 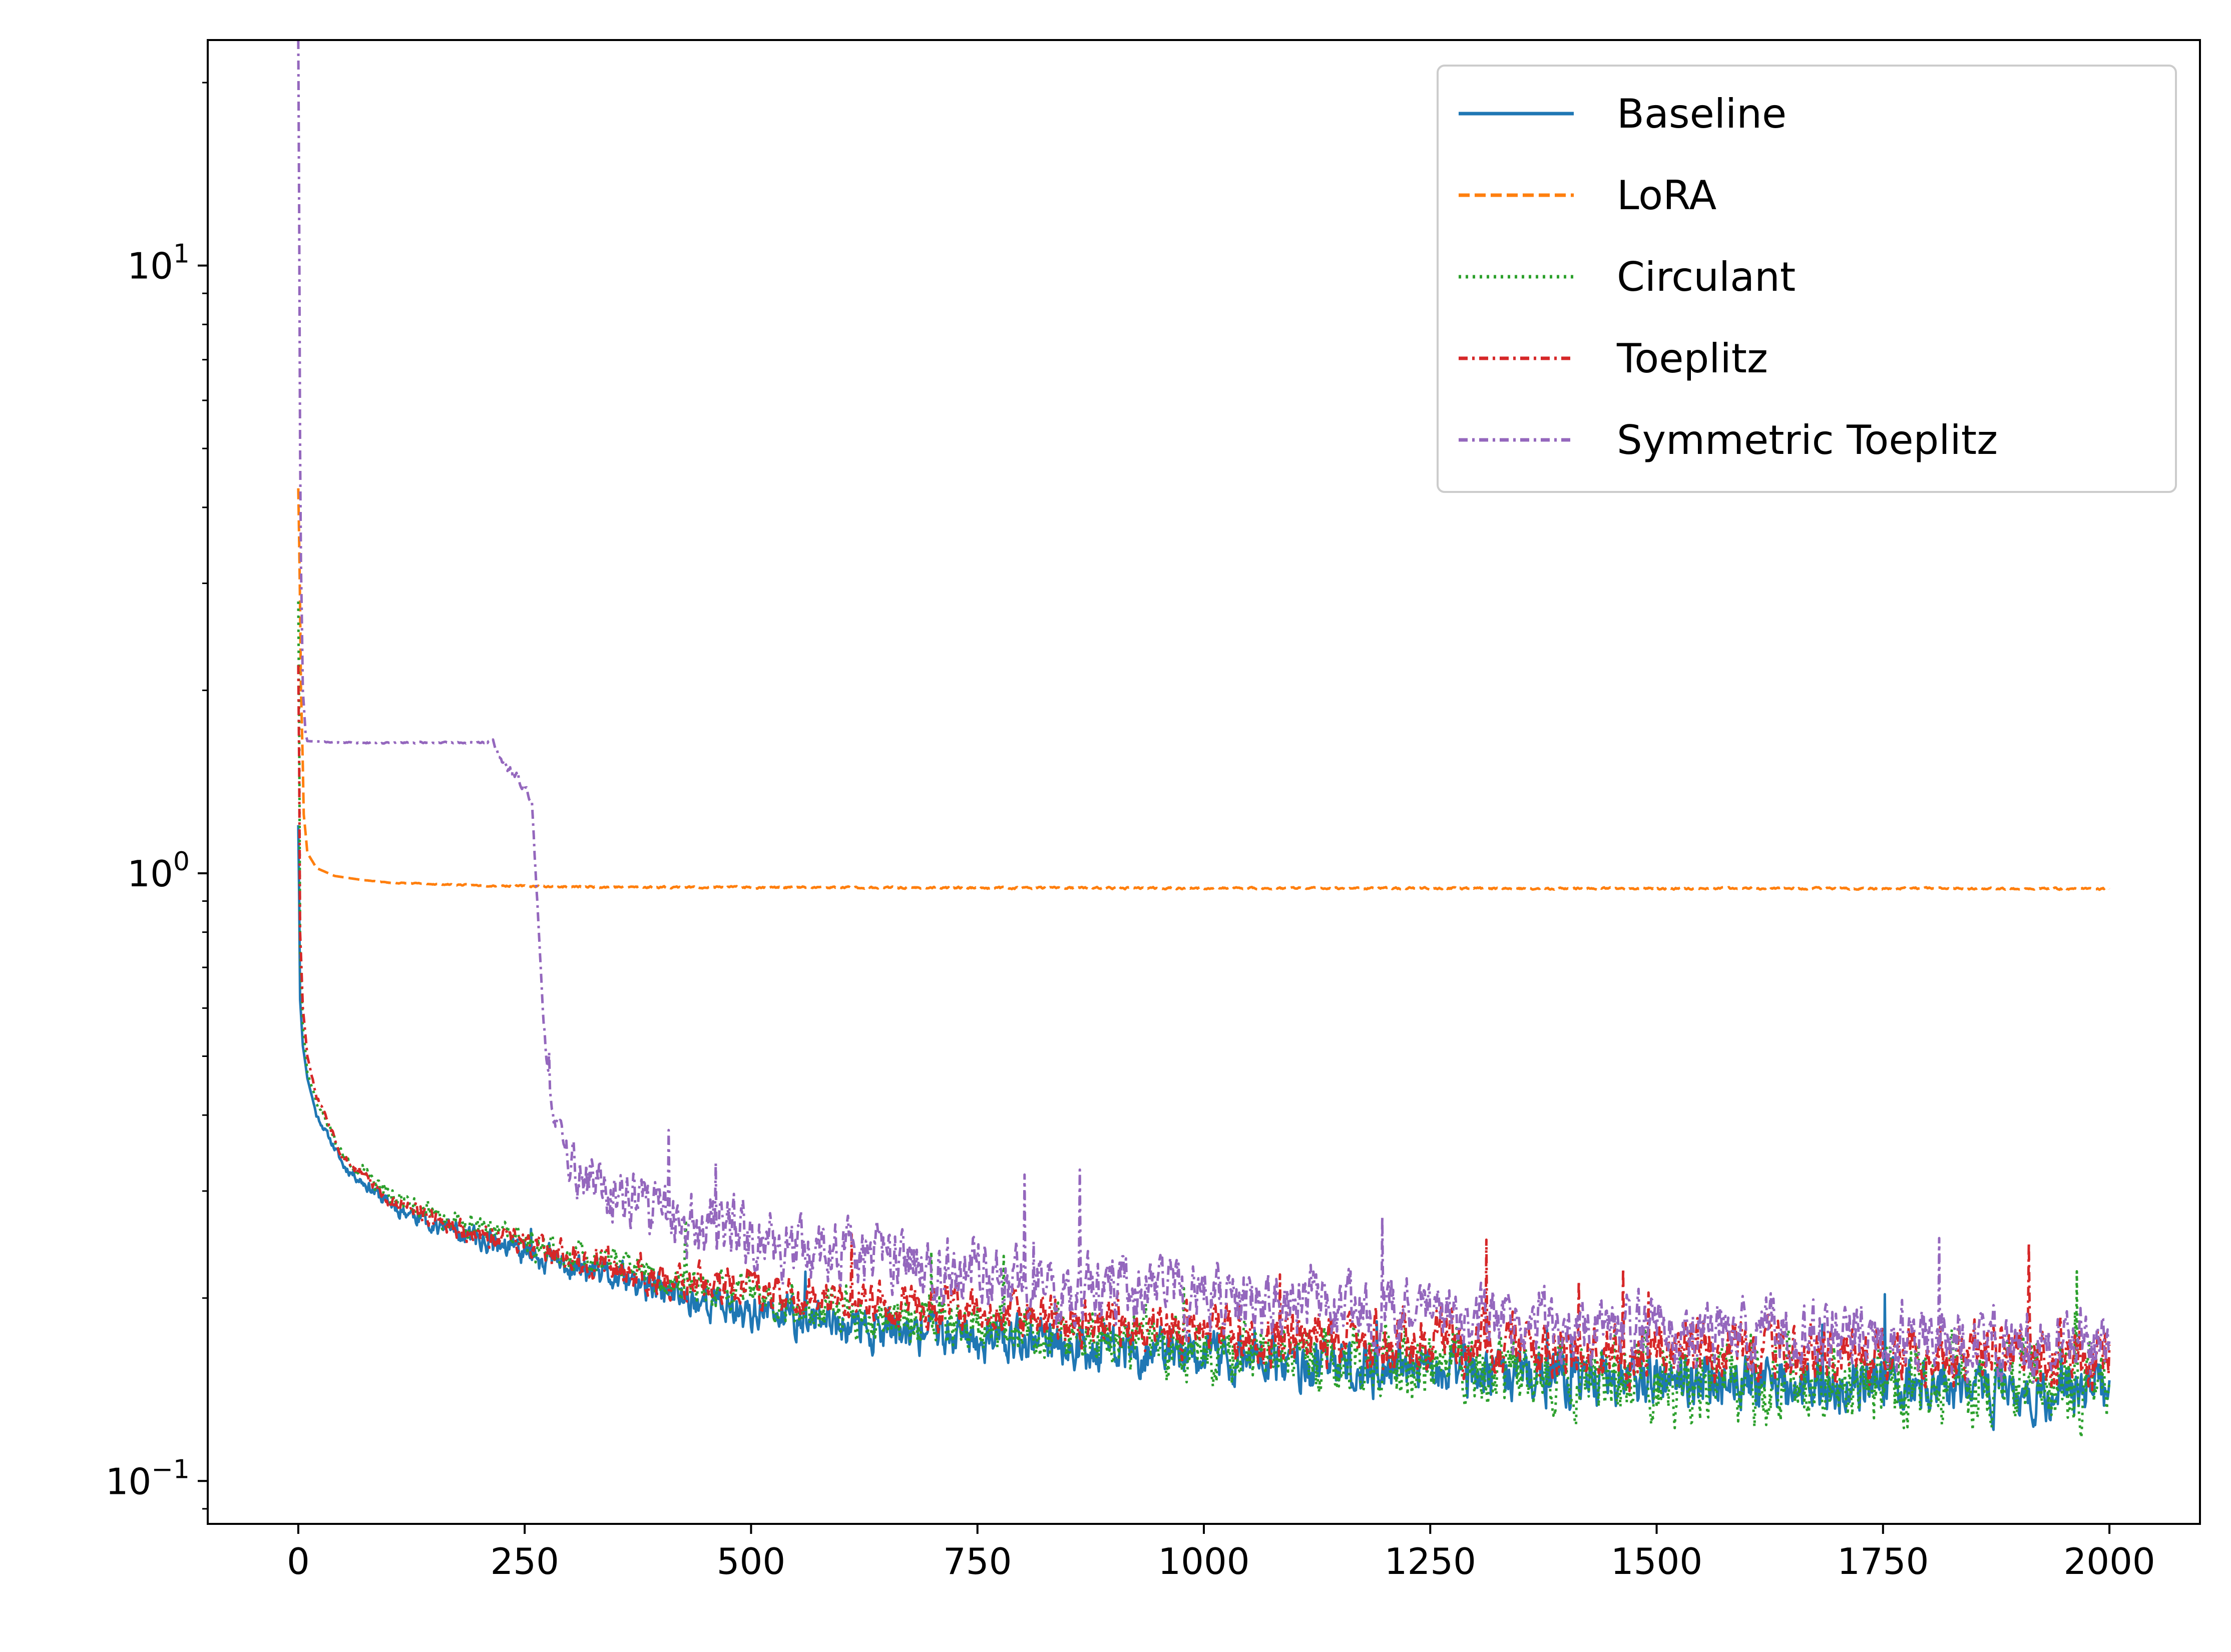 What do you see at coordinates (1203, 1561) in the screenshot?
I see `x-tick-label: 1000` at bounding box center [1203, 1561].